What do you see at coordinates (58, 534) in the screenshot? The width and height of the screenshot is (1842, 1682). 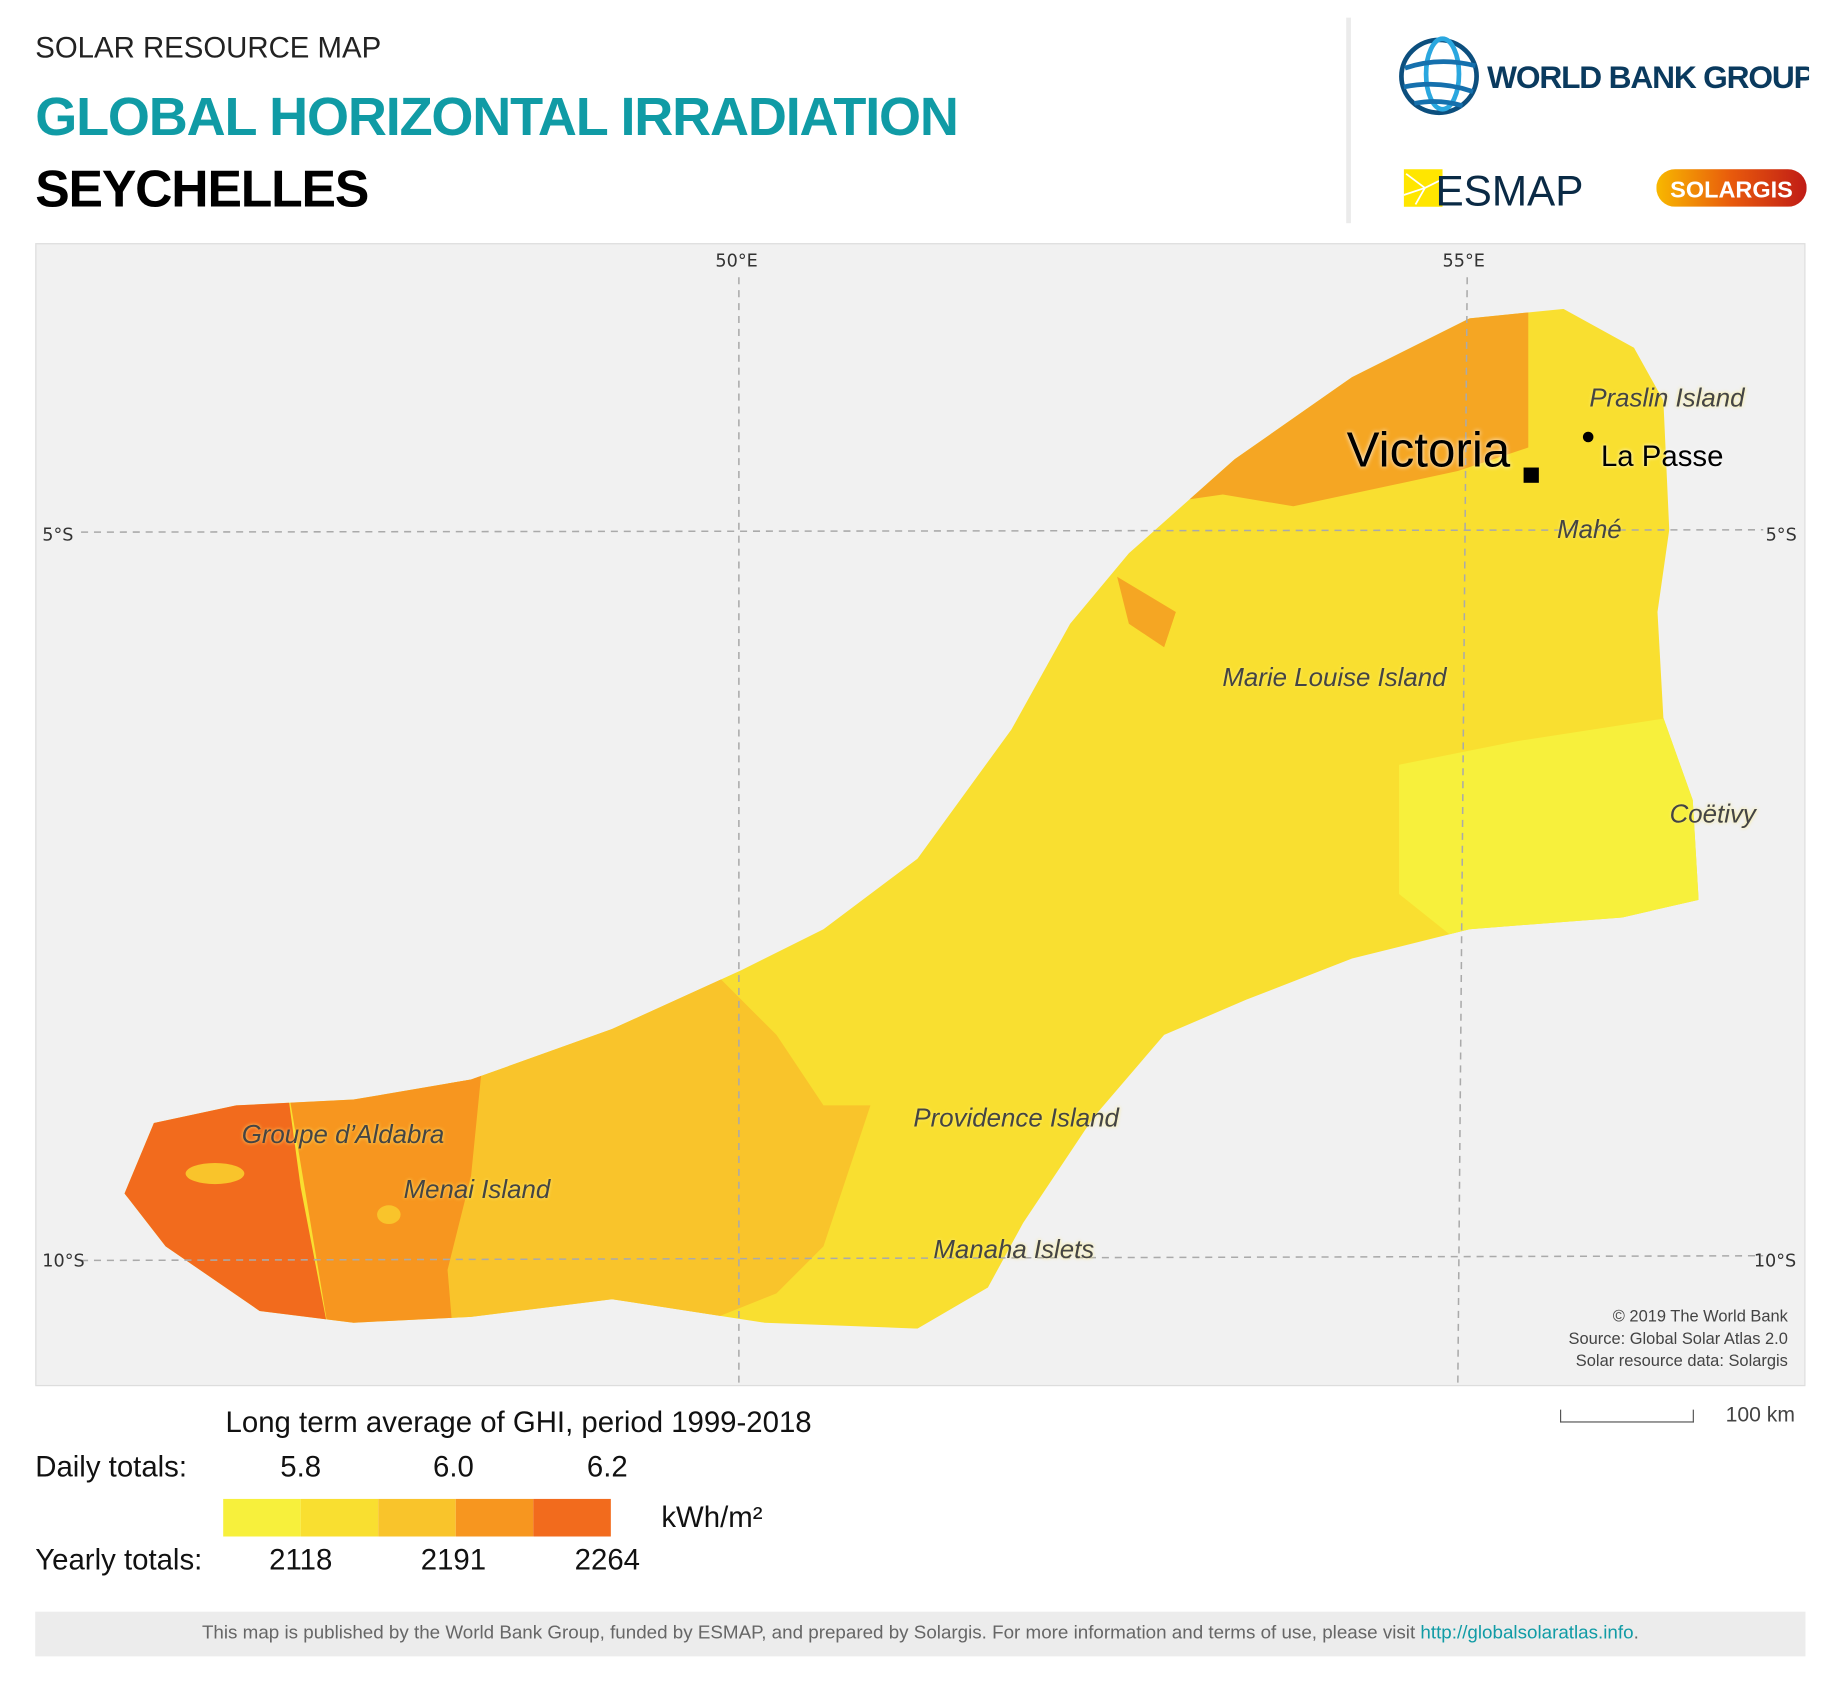 I see `grid-label-5s-left: 5°S` at bounding box center [58, 534].